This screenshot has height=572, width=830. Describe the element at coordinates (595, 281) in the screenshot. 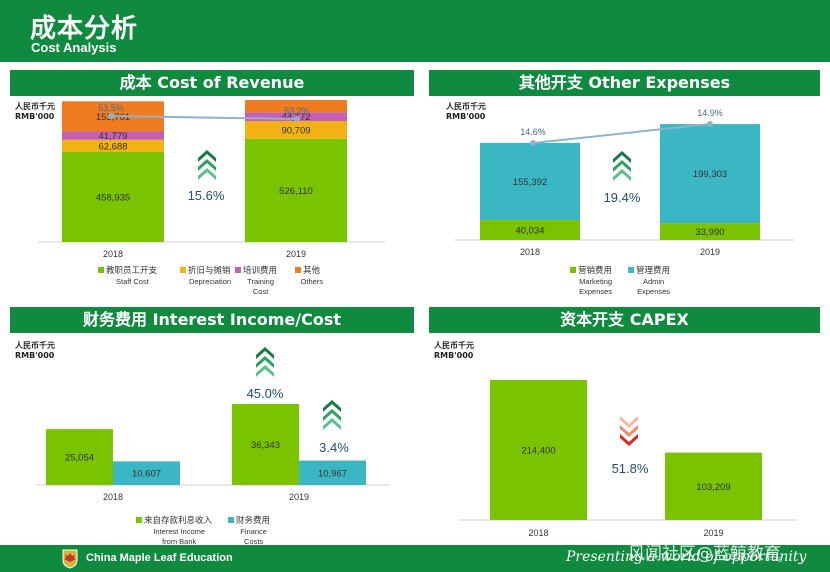

I see `legend-0-en: Marketing` at that location.